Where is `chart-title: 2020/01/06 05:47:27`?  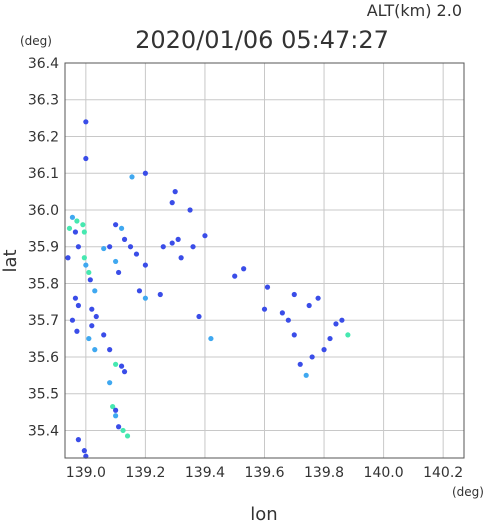 chart-title: 2020/01/06 05:47:27 is located at coordinates (262, 40).